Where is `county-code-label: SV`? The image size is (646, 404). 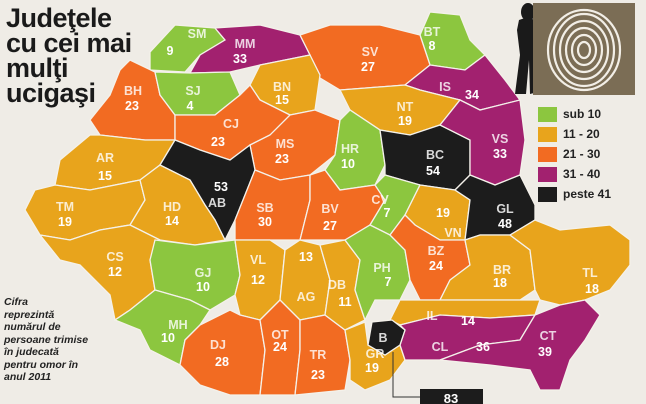
county-code-label: SV is located at coordinates (370, 52).